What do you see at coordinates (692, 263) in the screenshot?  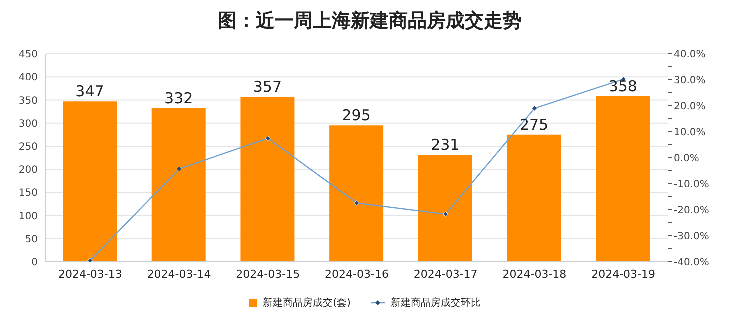 I see `y2-tick-label: -40.0%` at bounding box center [692, 263].